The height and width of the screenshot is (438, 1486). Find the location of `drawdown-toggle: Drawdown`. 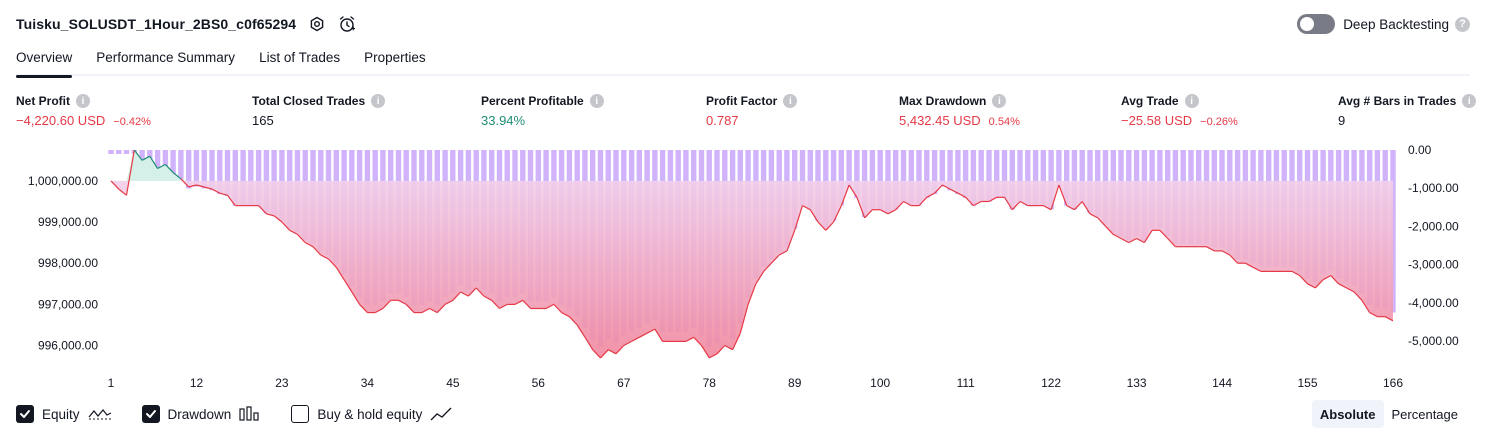

drawdown-toggle: Drawdown is located at coordinates (201, 414).